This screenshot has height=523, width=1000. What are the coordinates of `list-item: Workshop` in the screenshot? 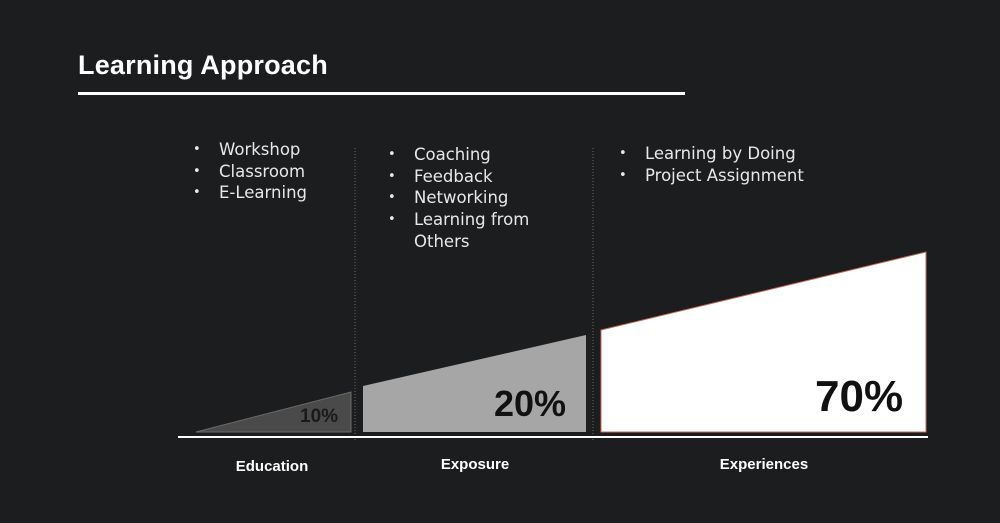 It's located at (250, 150).